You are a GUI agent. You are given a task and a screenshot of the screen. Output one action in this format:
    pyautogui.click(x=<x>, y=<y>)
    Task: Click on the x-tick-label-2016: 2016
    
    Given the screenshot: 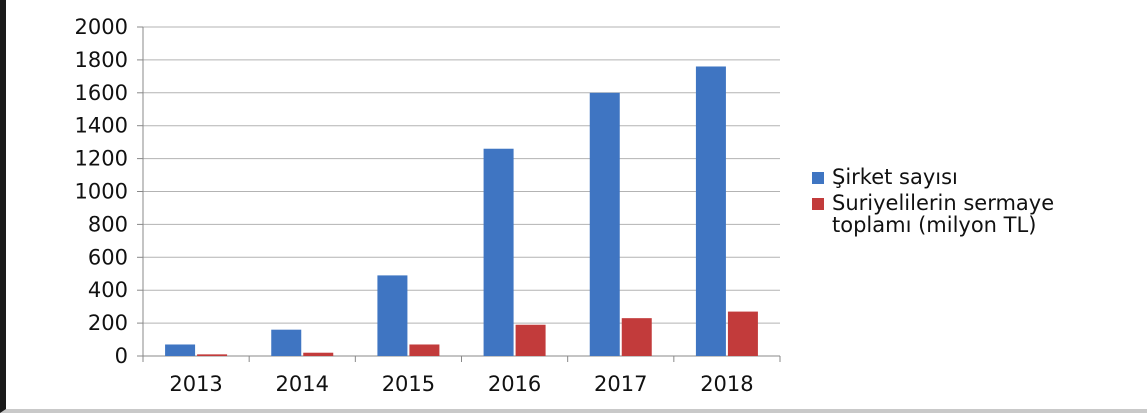 What is the action you would take?
    pyautogui.click(x=514, y=384)
    